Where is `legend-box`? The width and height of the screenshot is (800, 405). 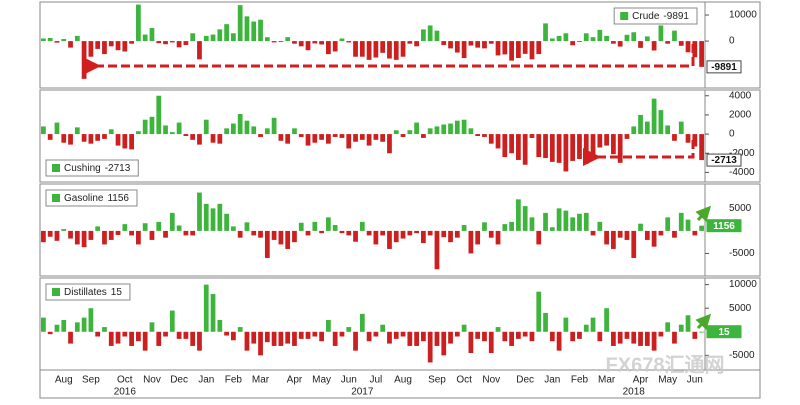 legend-box is located at coordinates (655, 16).